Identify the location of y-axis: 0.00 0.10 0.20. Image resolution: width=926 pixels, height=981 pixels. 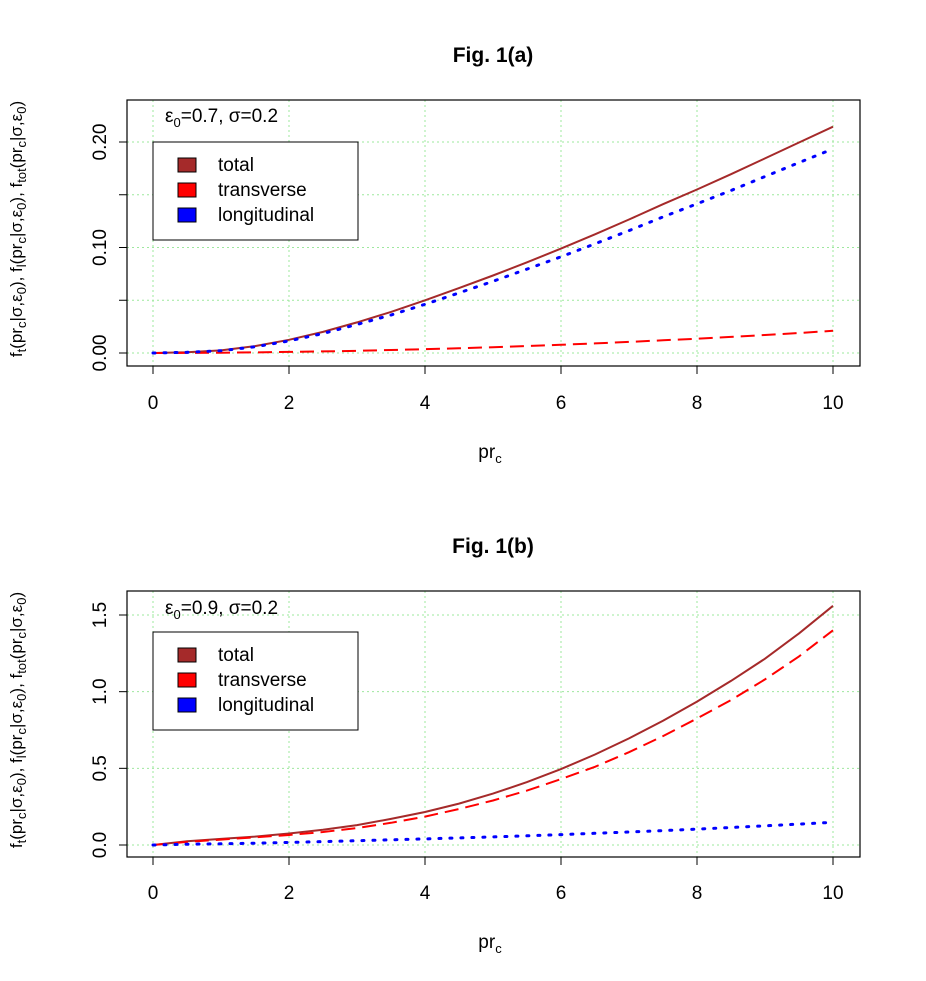
(108, 248).